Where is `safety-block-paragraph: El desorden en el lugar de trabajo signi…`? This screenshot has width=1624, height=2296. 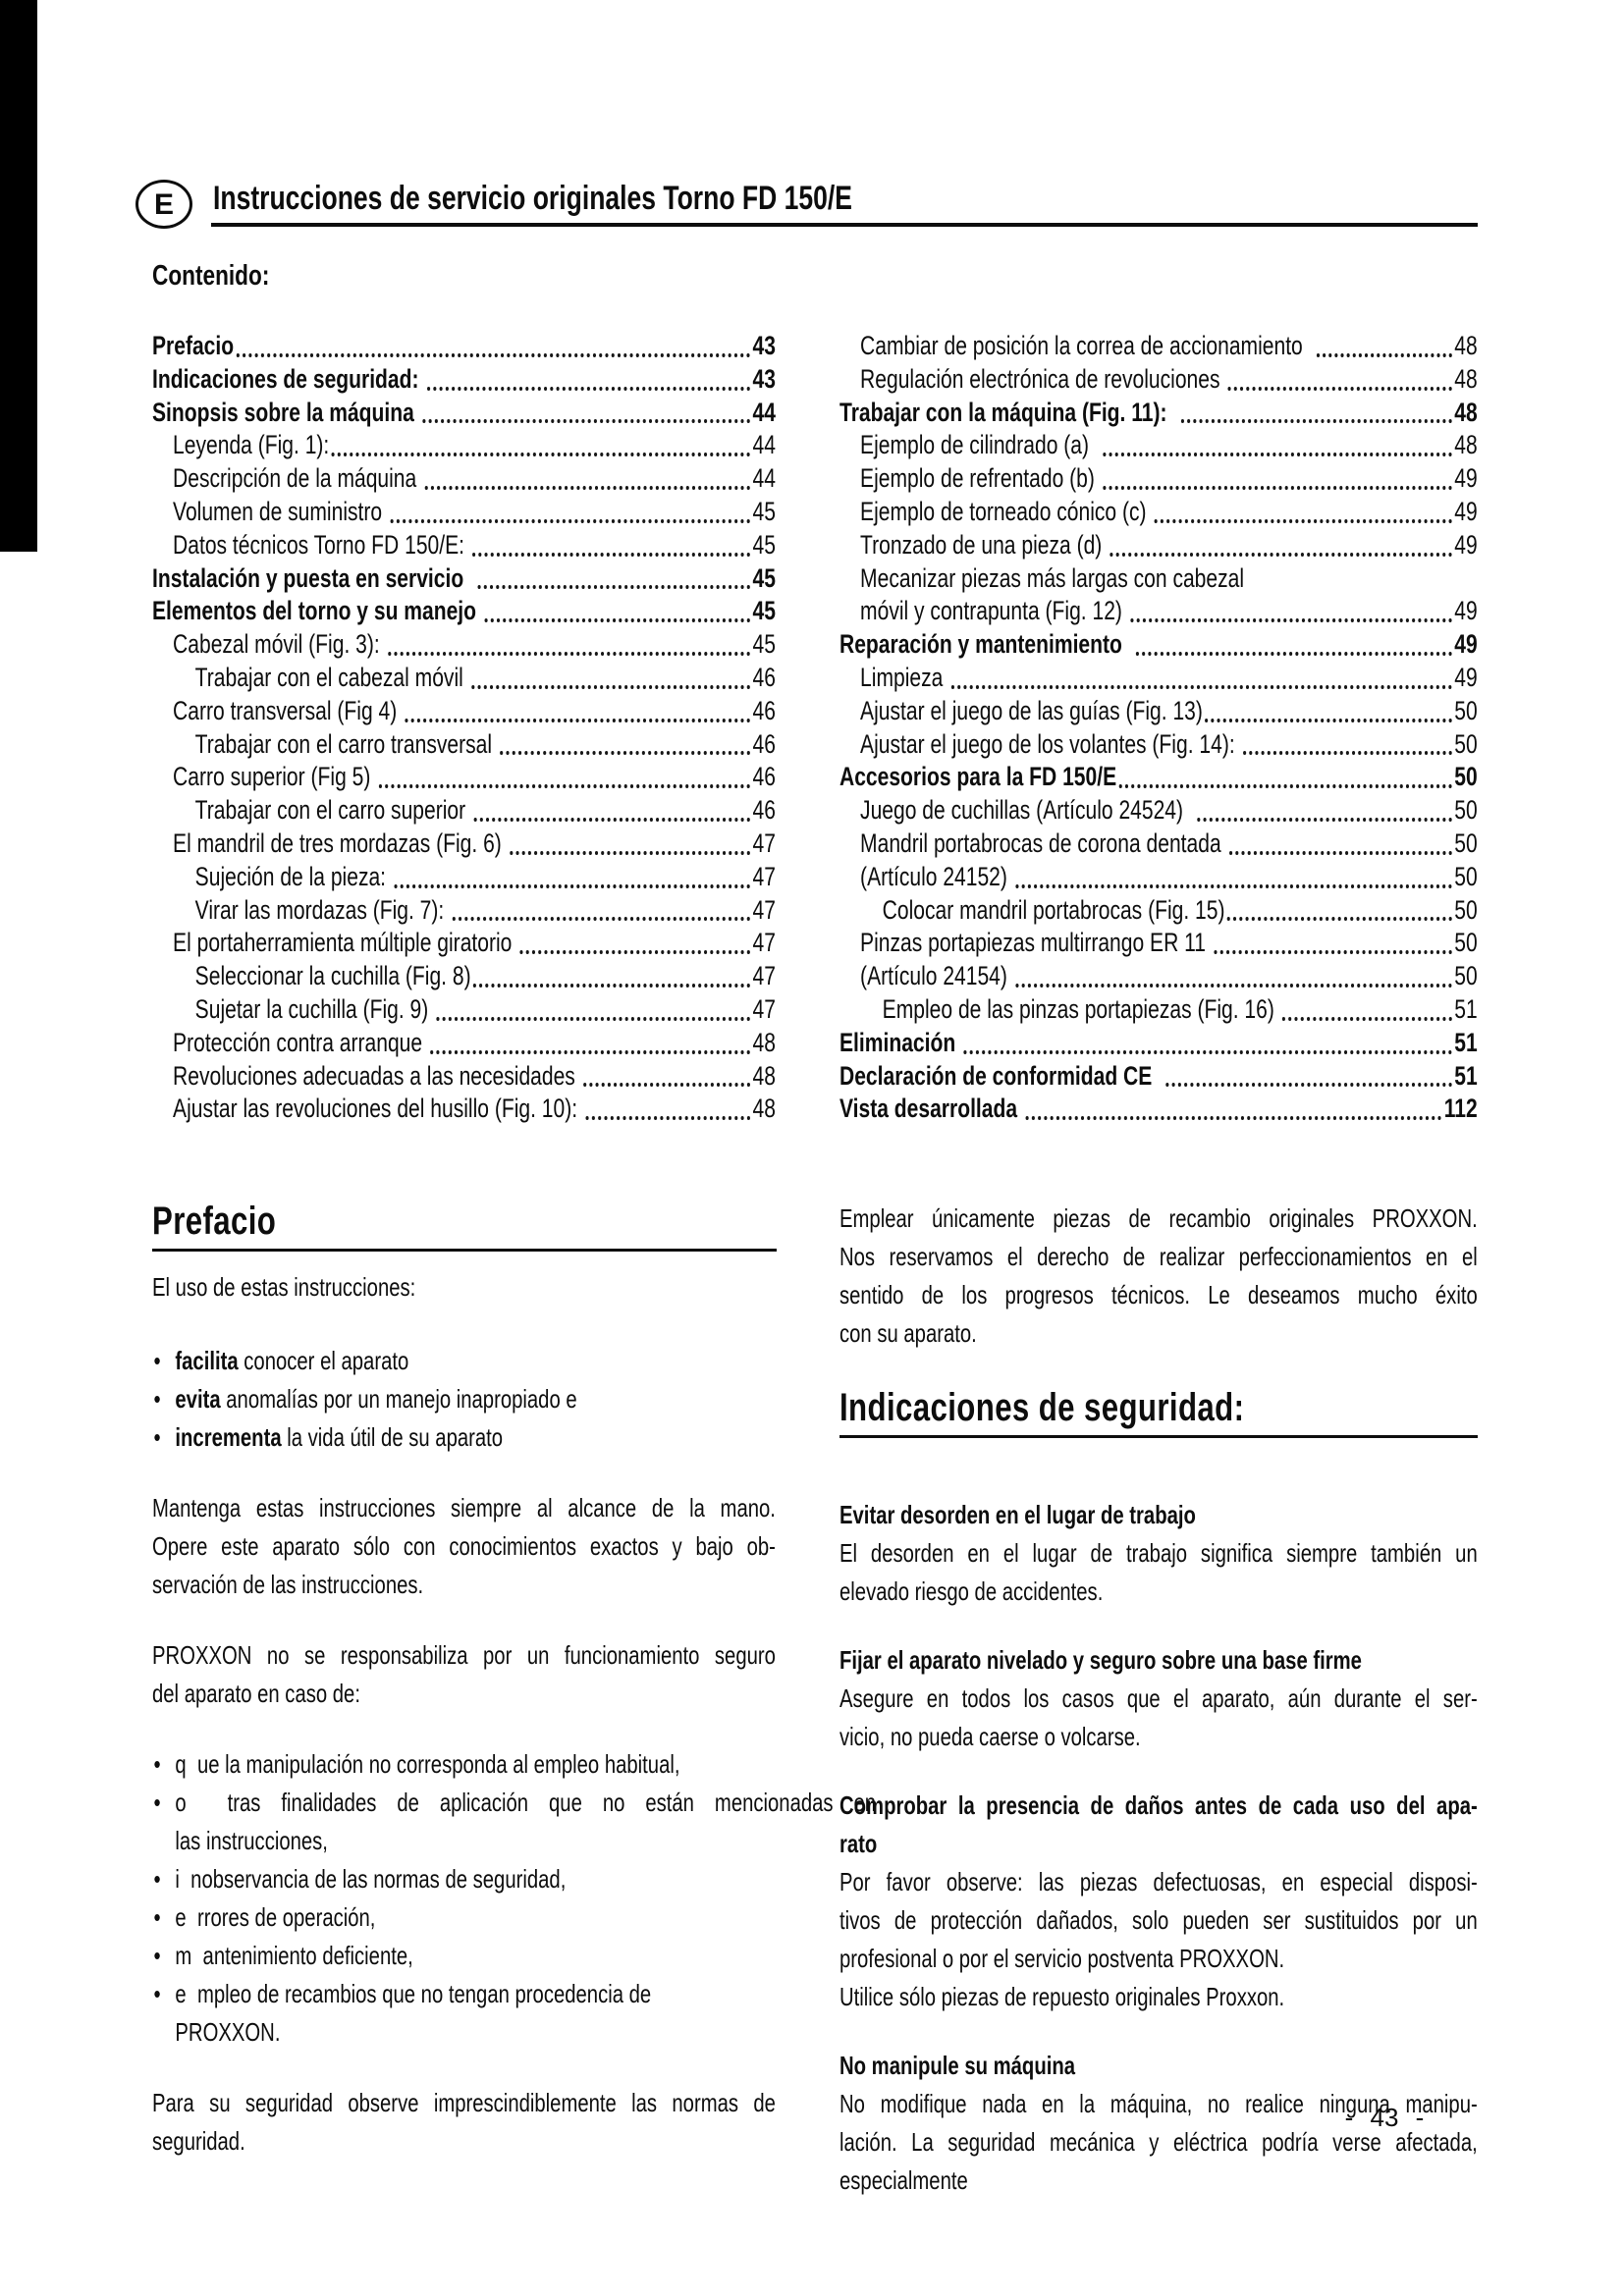 safety-block-paragraph: El desorden en el lugar de trabajo signi… is located at coordinates (1158, 1573).